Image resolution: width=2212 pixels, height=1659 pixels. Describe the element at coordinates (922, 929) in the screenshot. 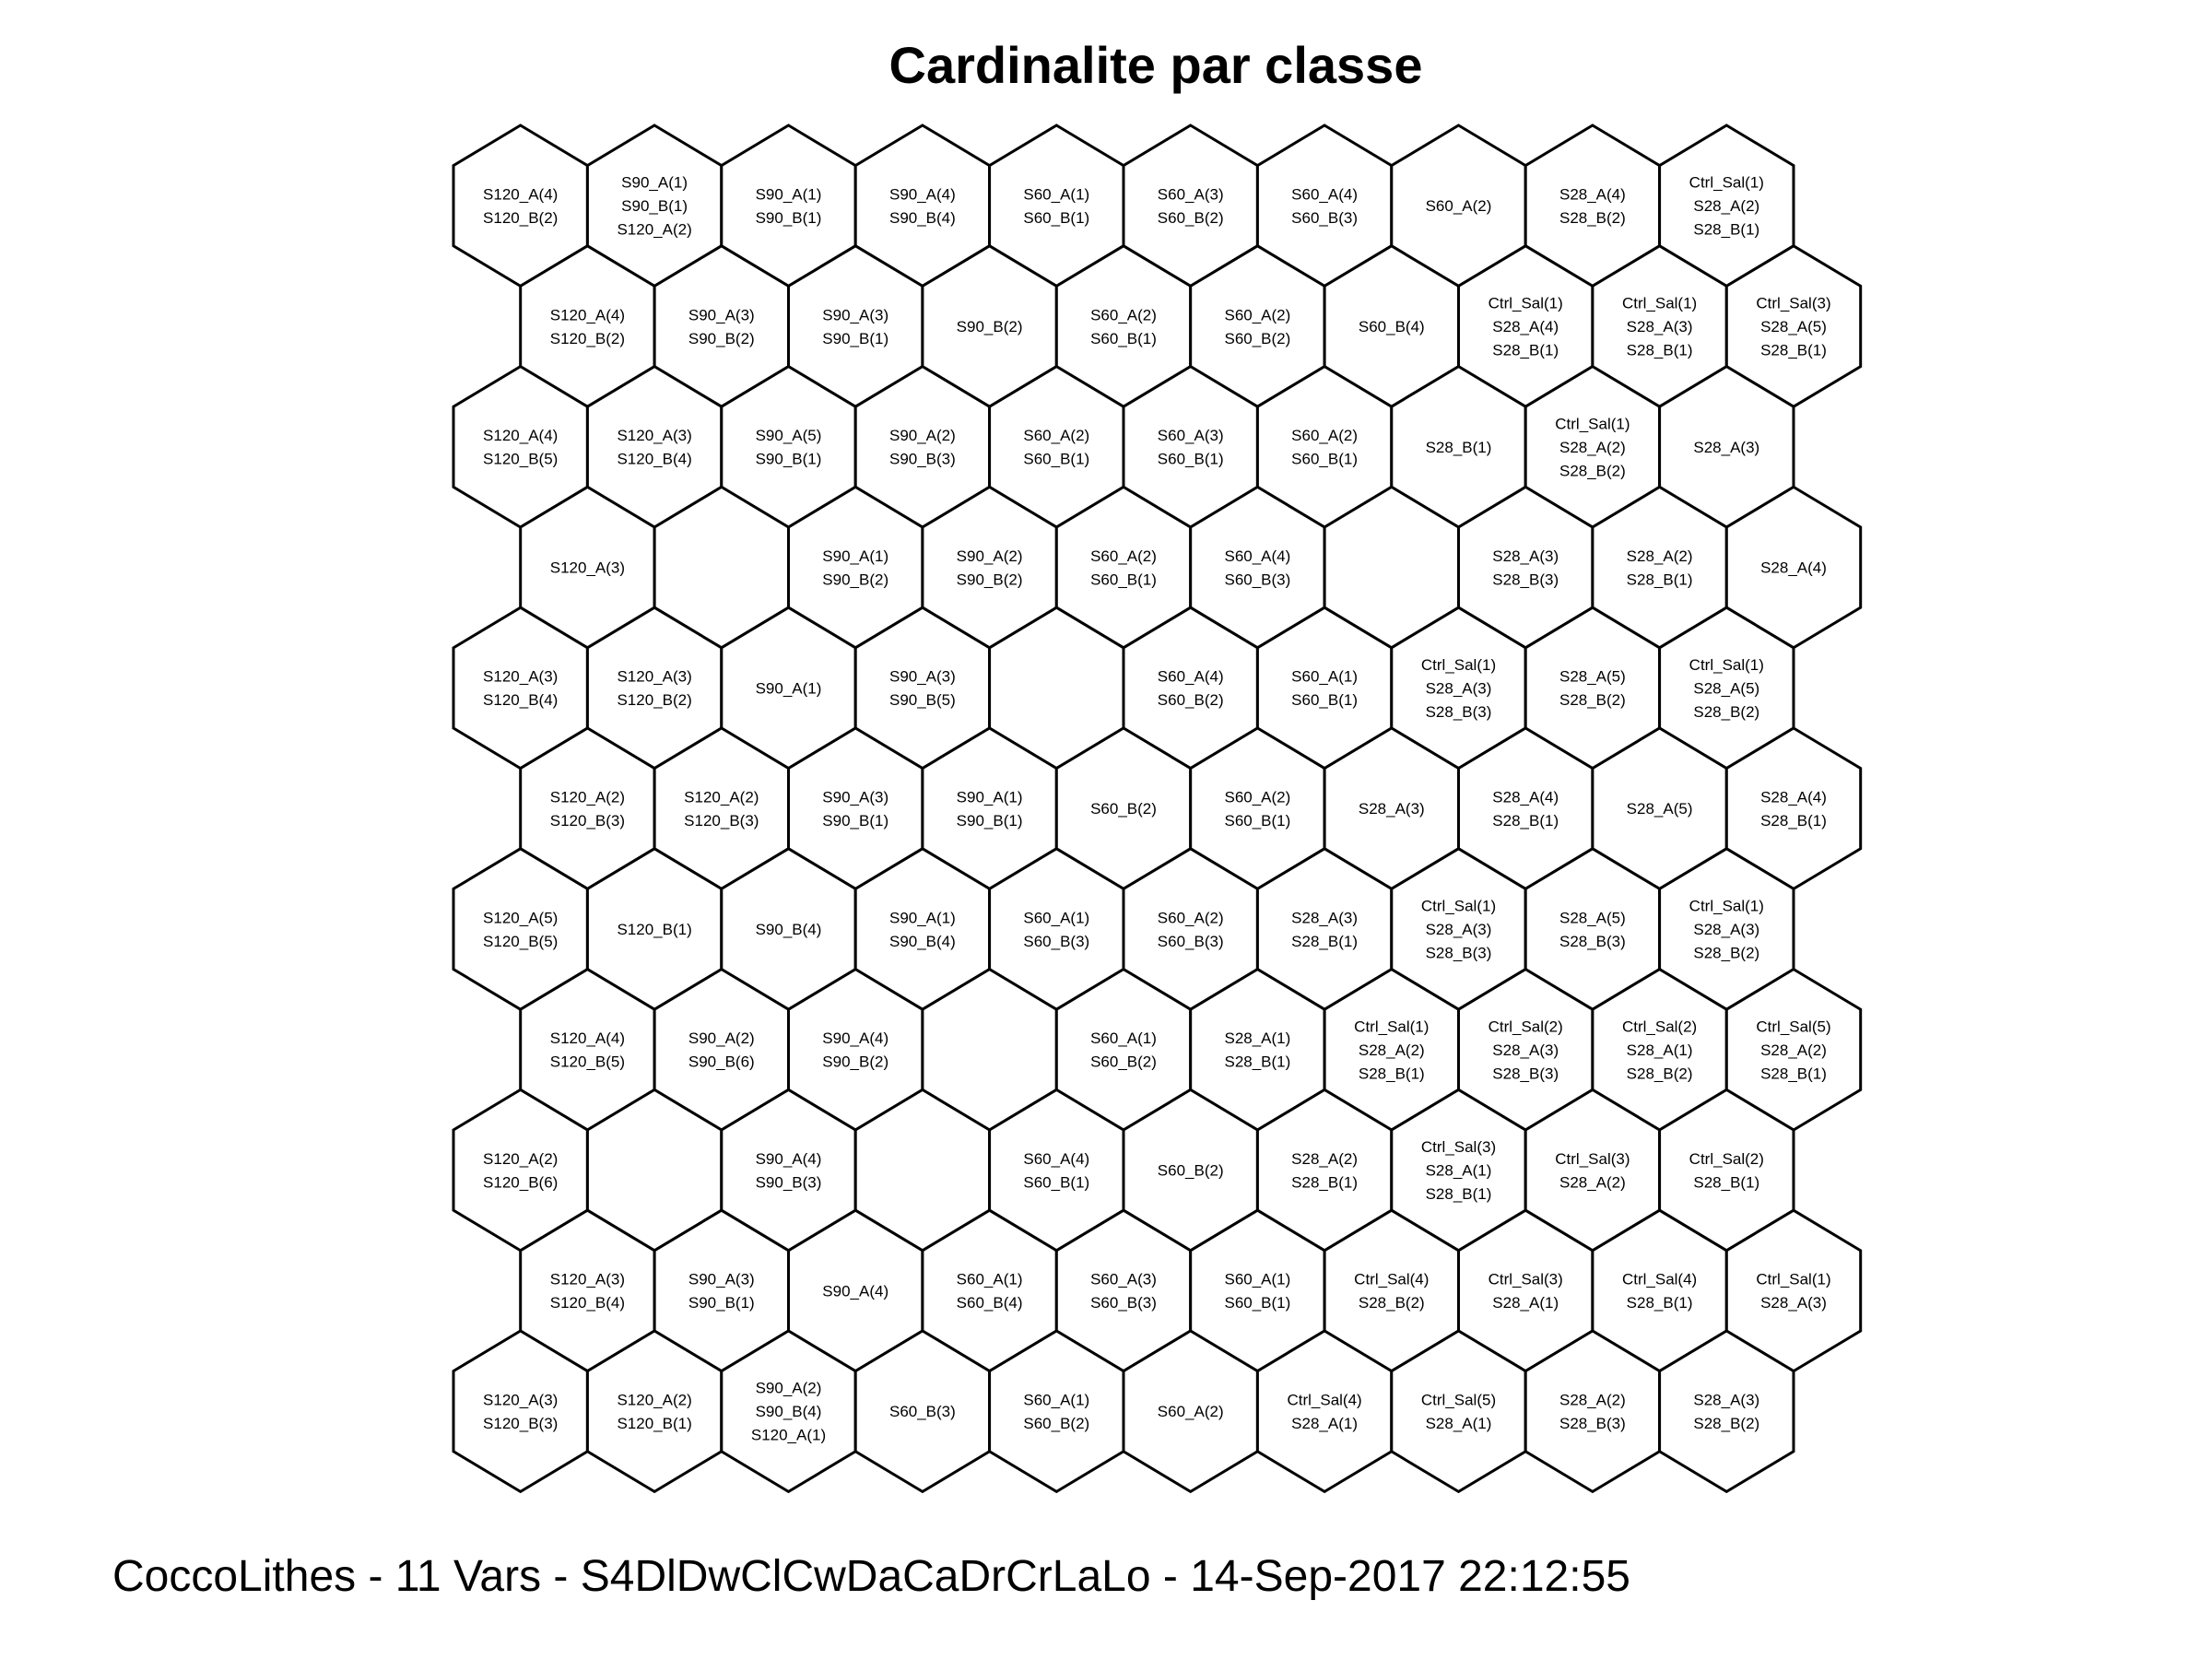

I see `hex-cell: S90_A(1) S90_B(4)` at that location.